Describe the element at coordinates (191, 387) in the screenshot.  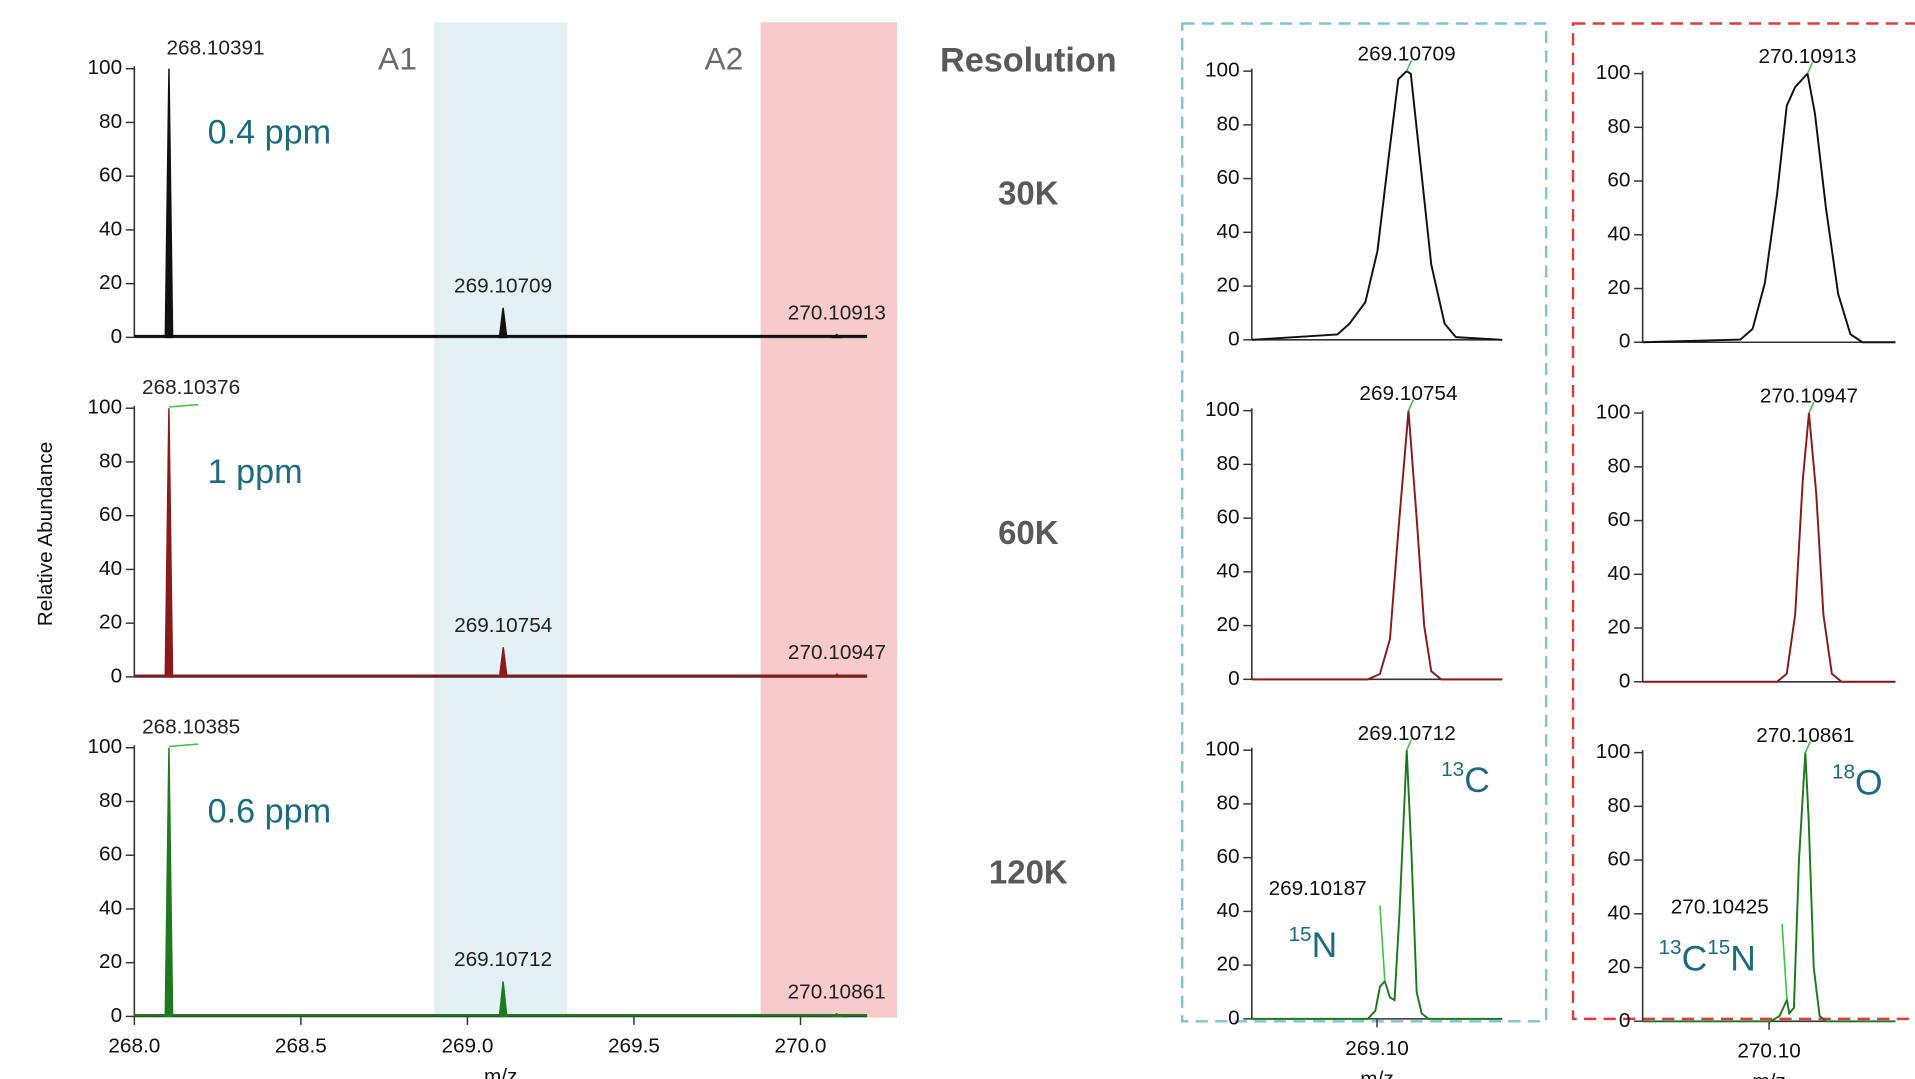
I see `peak-label: 268.10376` at that location.